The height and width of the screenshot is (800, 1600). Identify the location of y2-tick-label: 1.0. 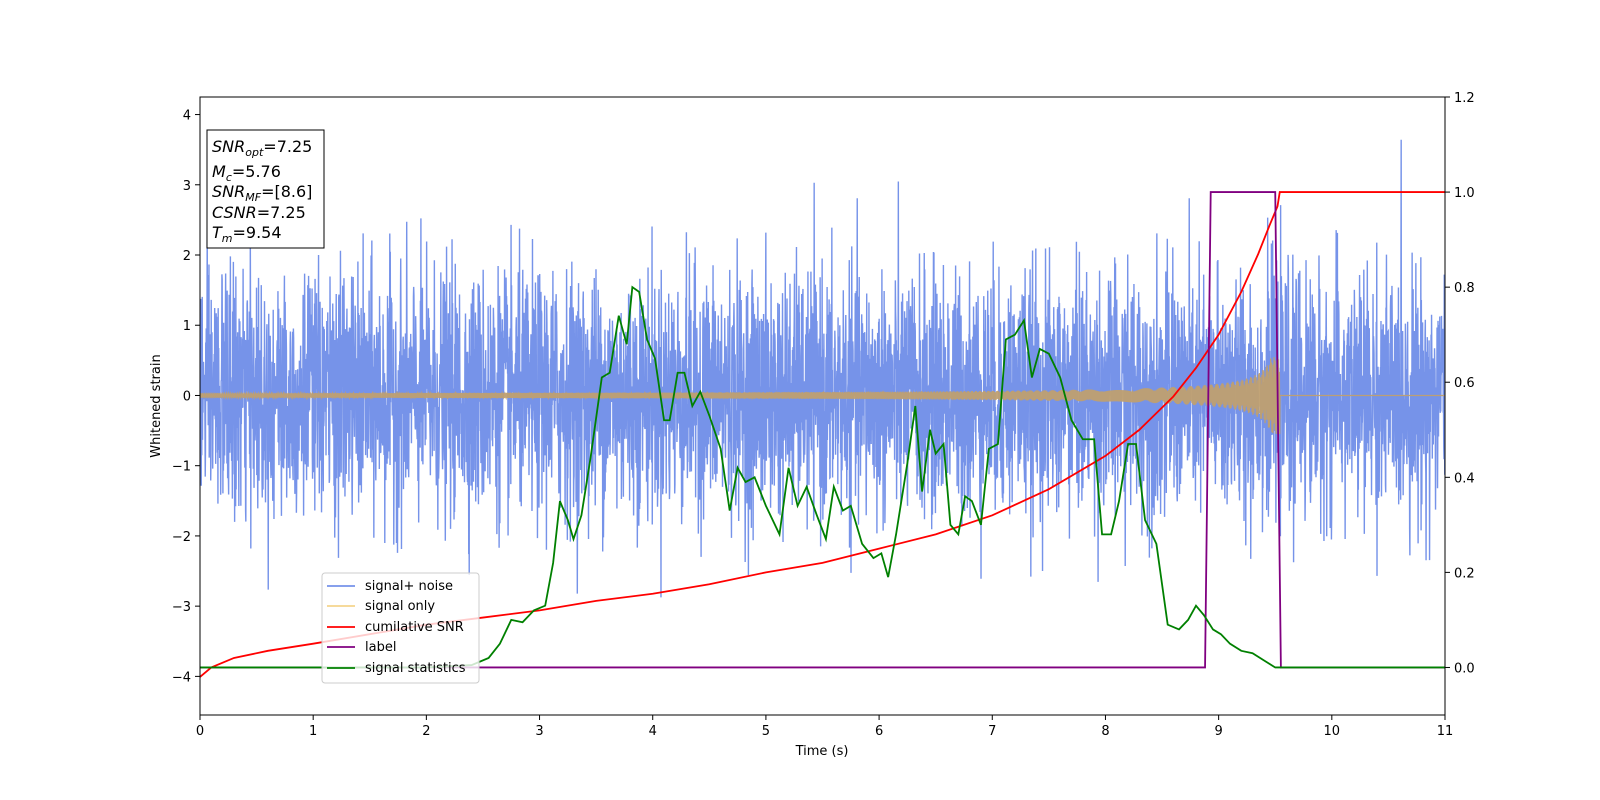
(1464, 193).